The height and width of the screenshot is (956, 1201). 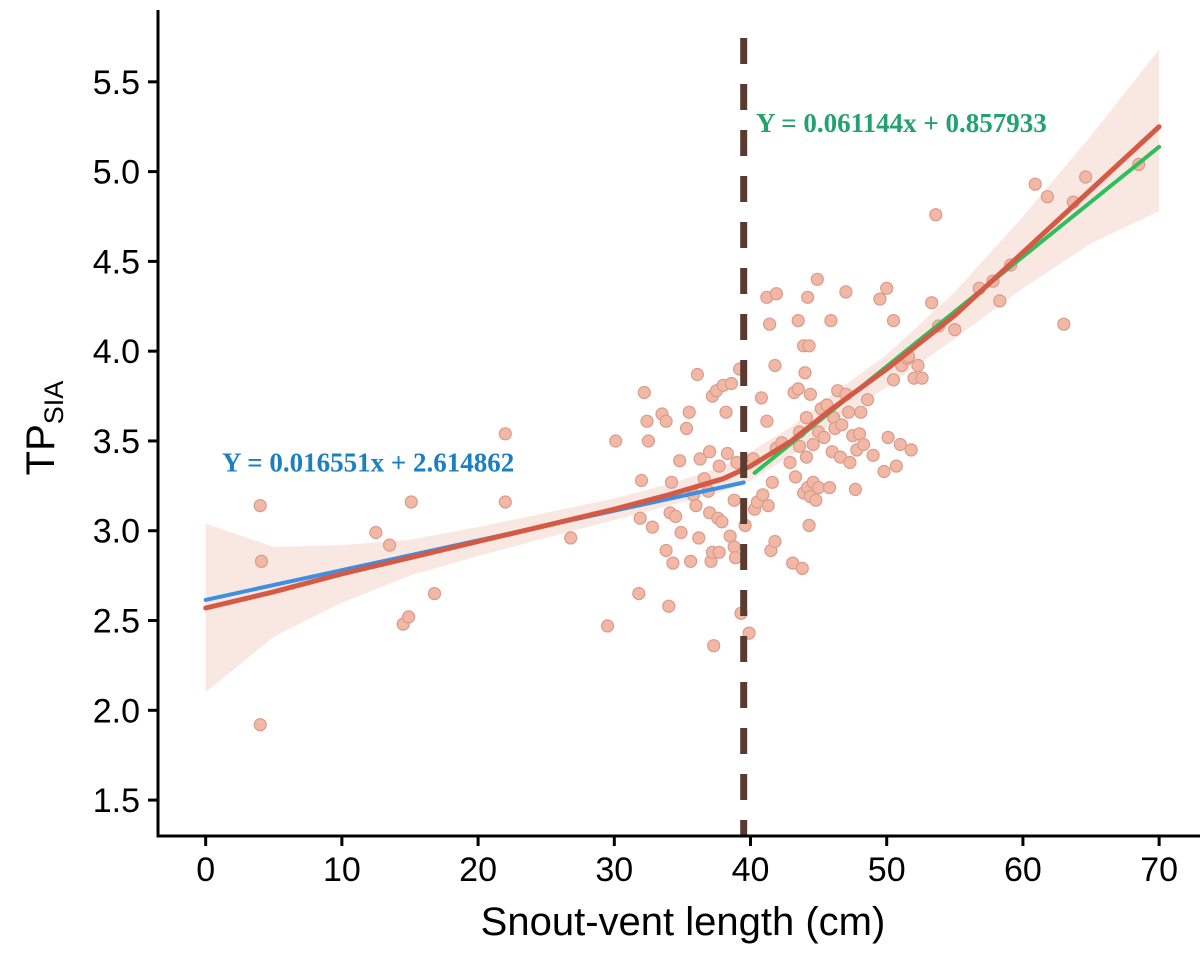 I want to click on y-axis-title-subscript: SIA, so click(x=54, y=403).